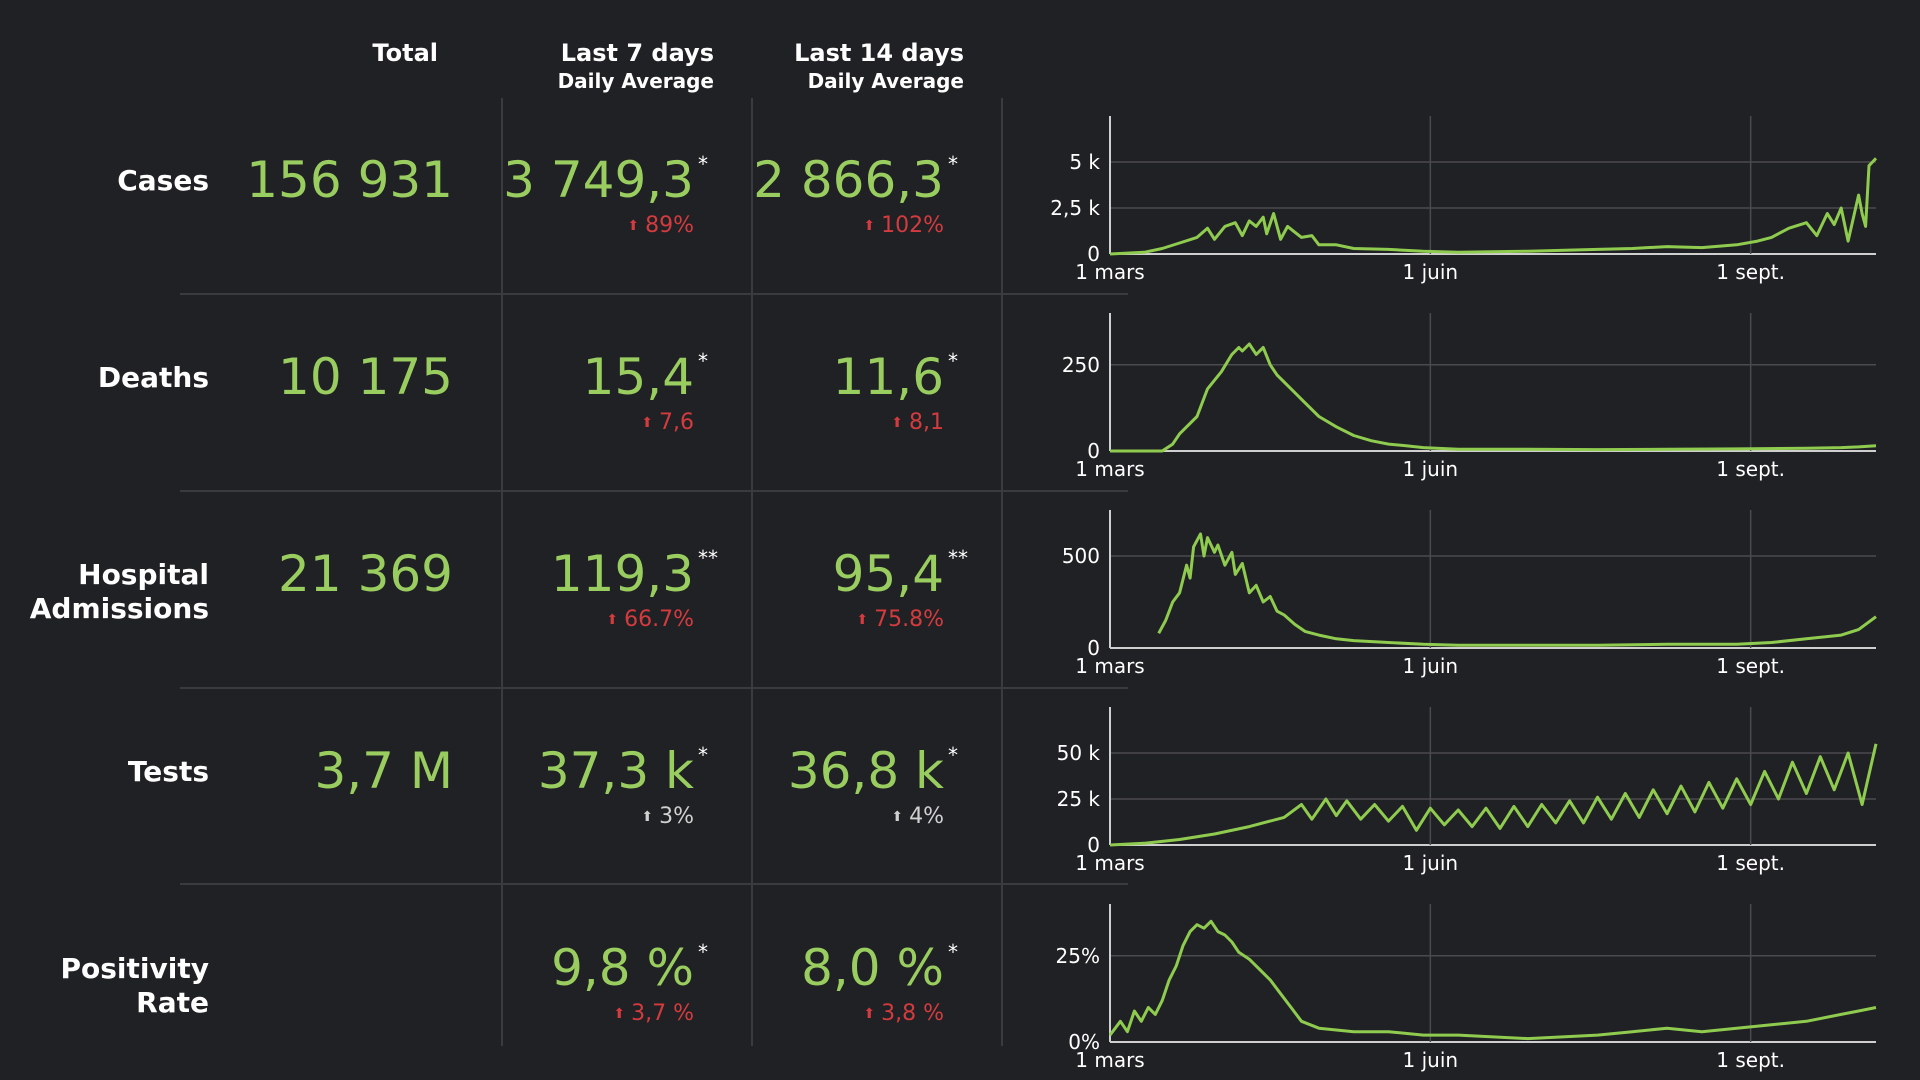 The height and width of the screenshot is (1080, 1920). I want to click on tests-chart: 0 25 k 50 k 1 mars 1 juin 1 sept., so click(1467, 791).